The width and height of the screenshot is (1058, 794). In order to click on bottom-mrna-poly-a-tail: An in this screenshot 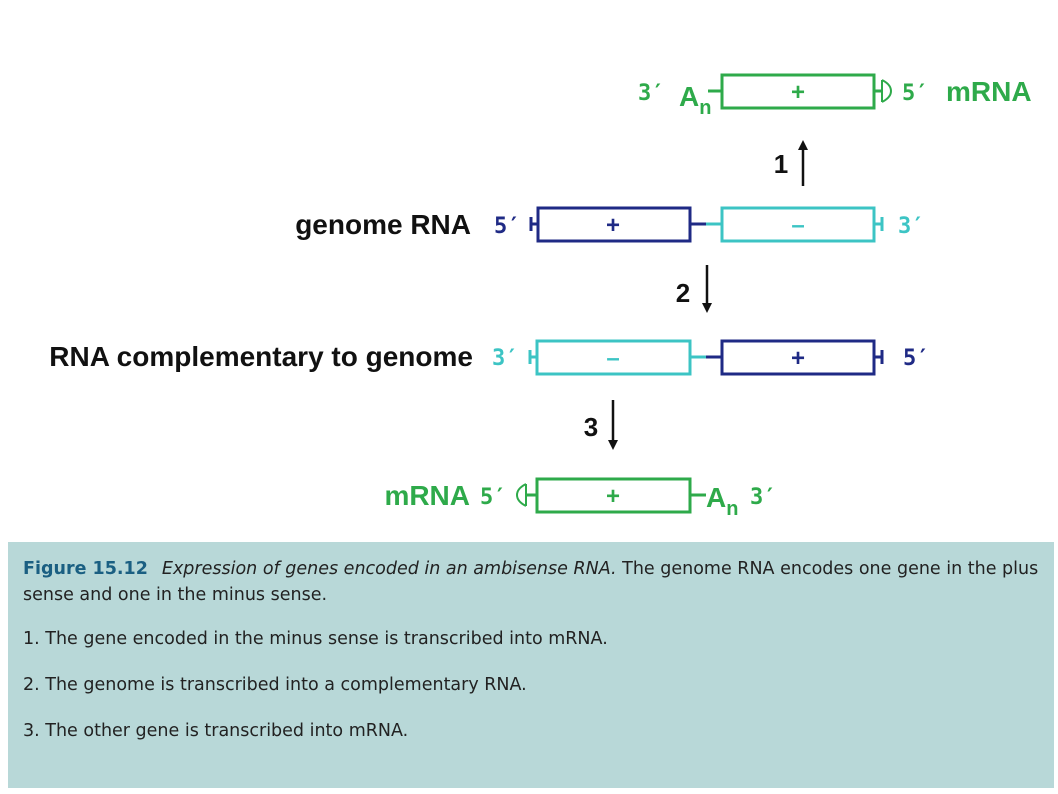, I will do `click(722, 501)`.